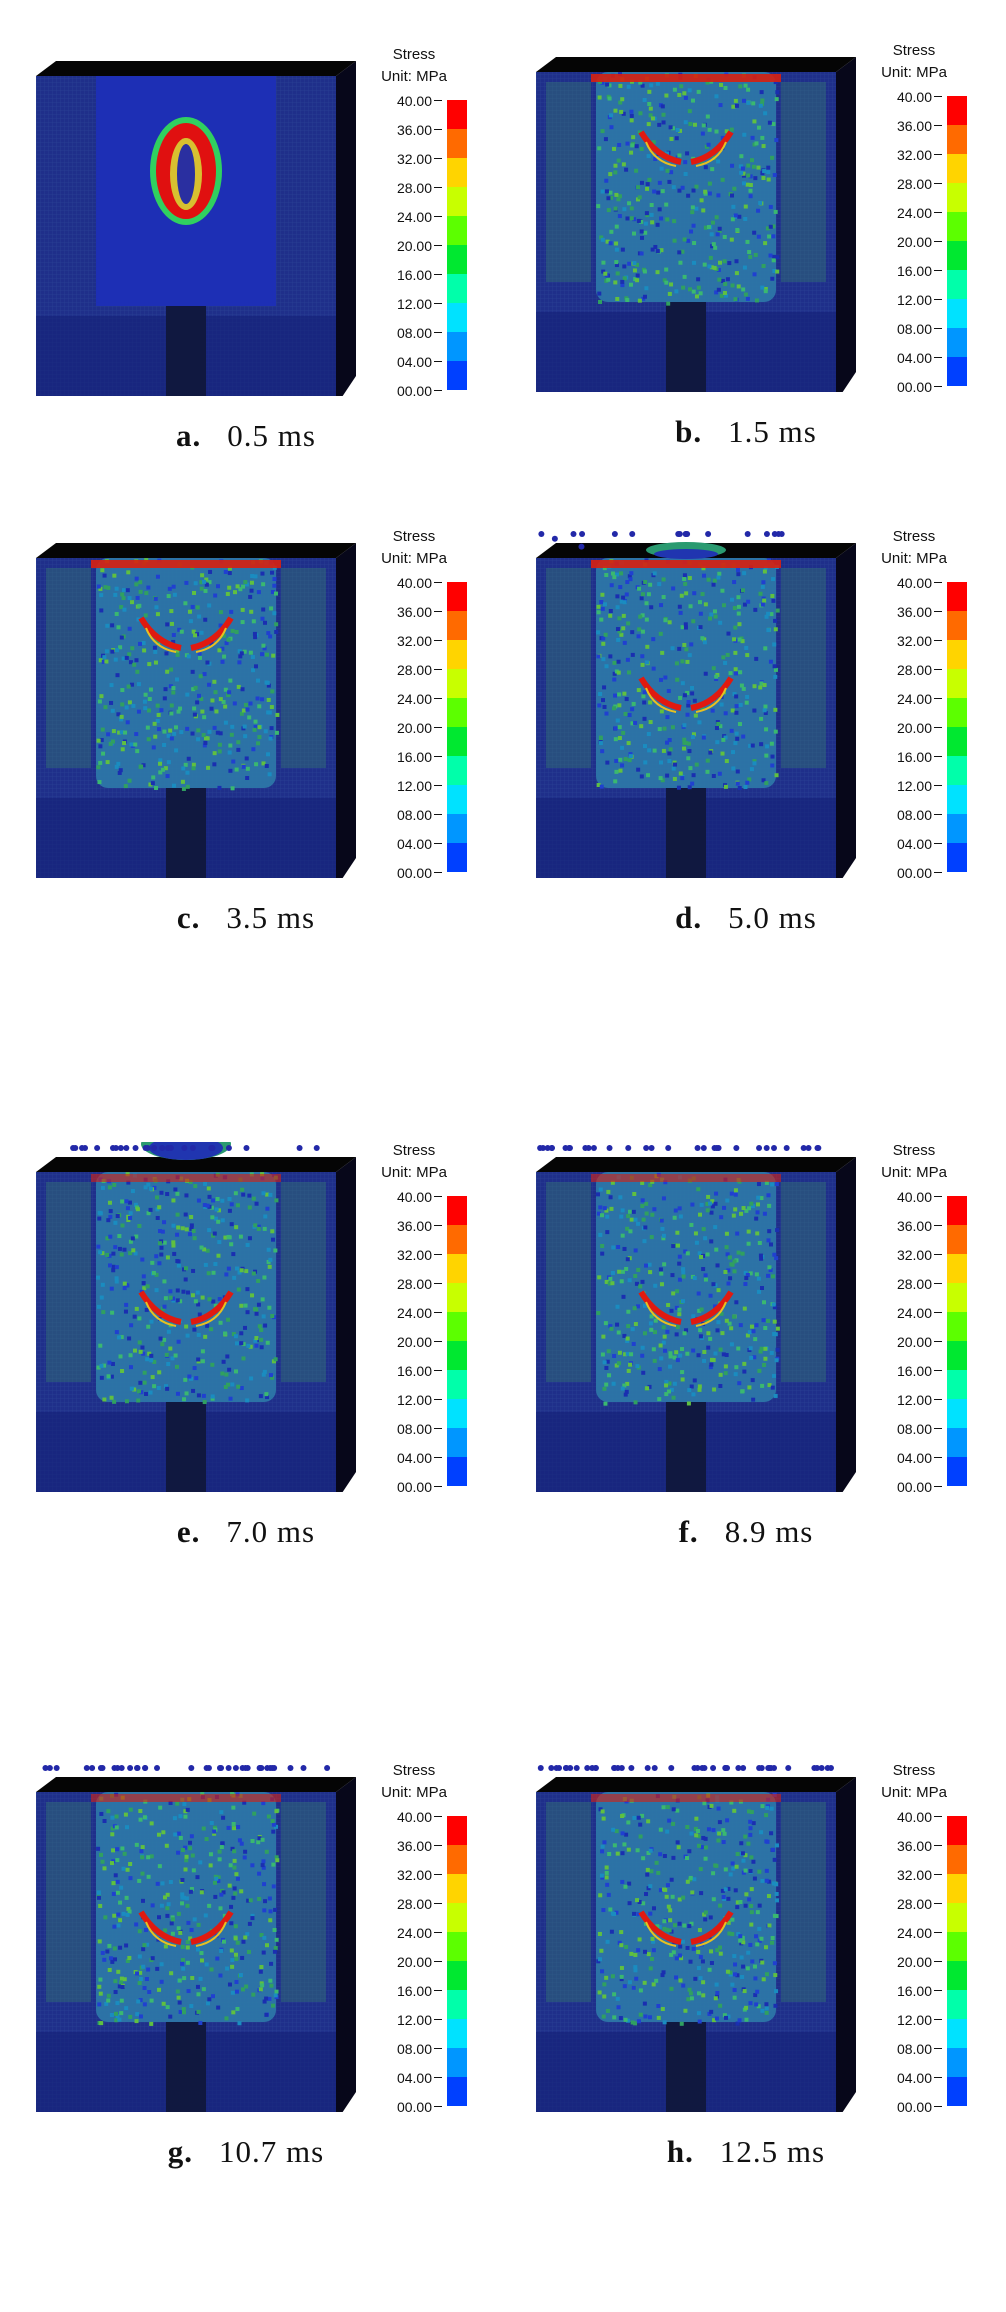  Describe the element at coordinates (271, 917) in the screenshot. I see `panel-time: 3.5 ms` at that location.